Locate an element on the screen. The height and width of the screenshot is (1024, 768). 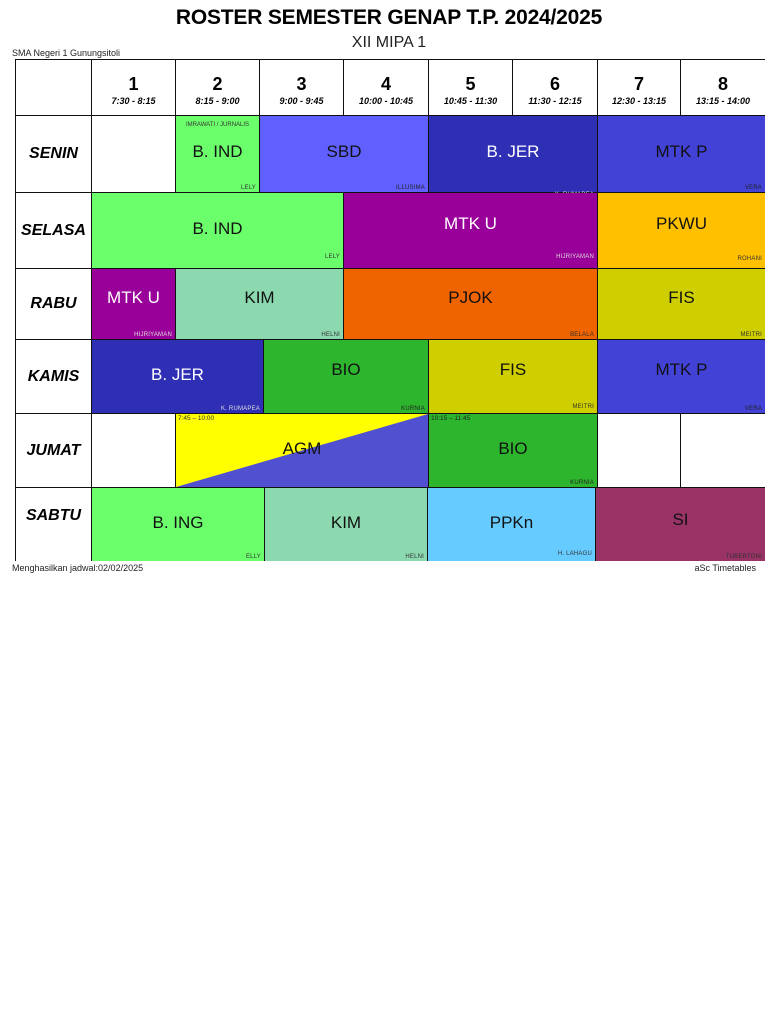
lesson-time-note: 10:15 – 11:45 is located at coordinates (451, 418).